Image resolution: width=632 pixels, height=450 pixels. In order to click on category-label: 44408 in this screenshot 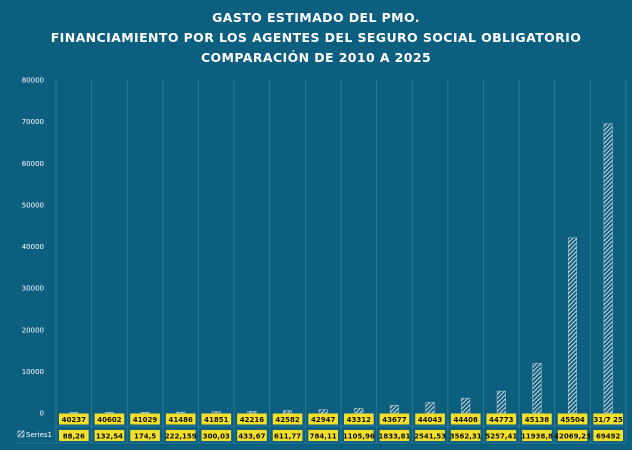, I will do `click(466, 420)`.